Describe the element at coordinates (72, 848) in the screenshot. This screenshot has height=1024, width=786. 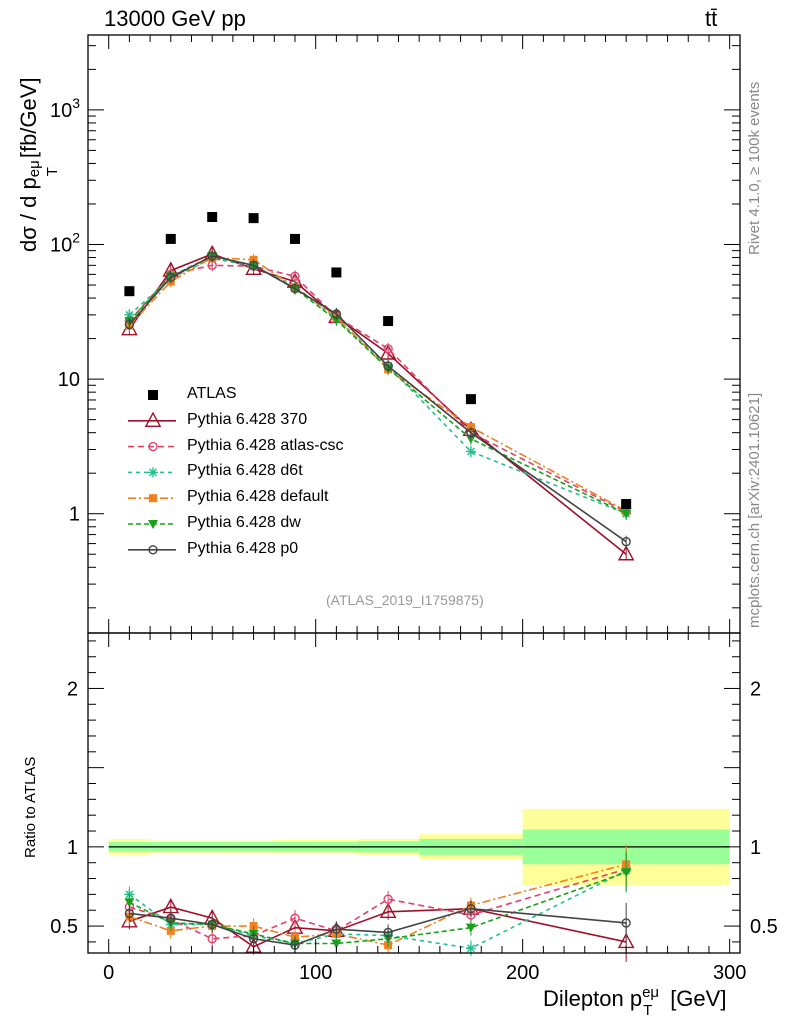
I see `ratio-tick-label-left: 1` at that location.